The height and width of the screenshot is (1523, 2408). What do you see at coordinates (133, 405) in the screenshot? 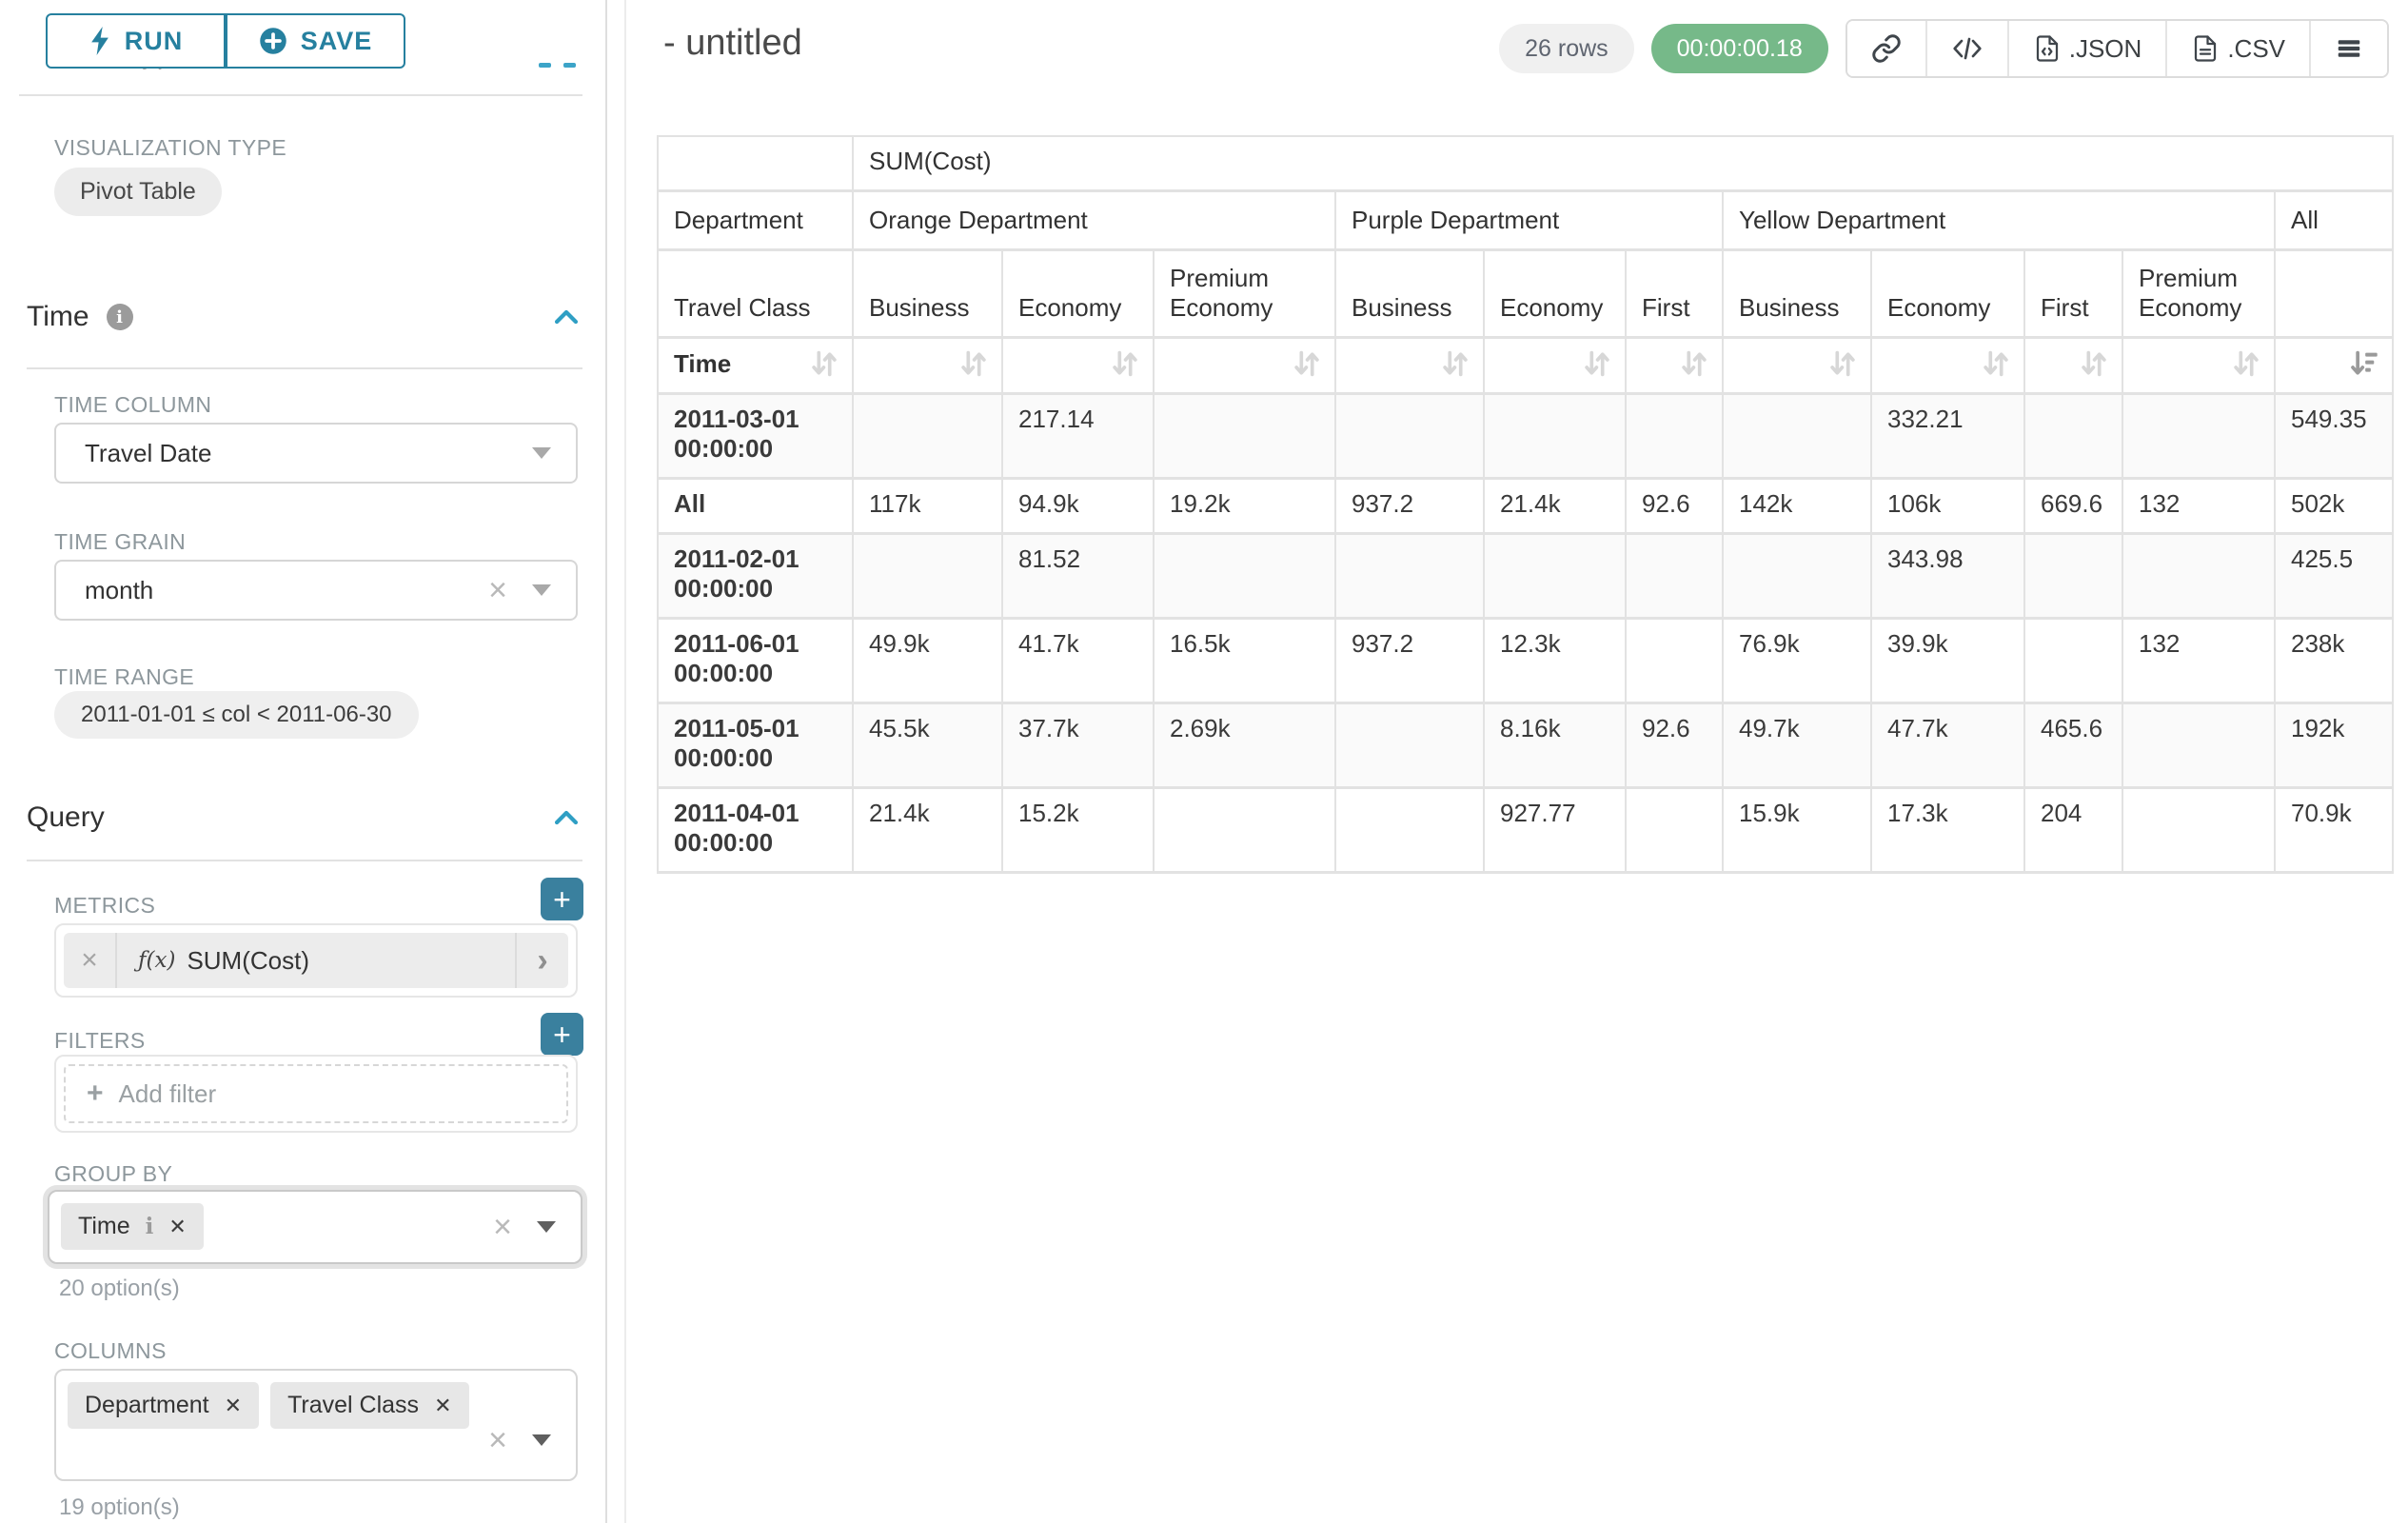
I see `time-column-label: TIME COLUMN` at bounding box center [133, 405].